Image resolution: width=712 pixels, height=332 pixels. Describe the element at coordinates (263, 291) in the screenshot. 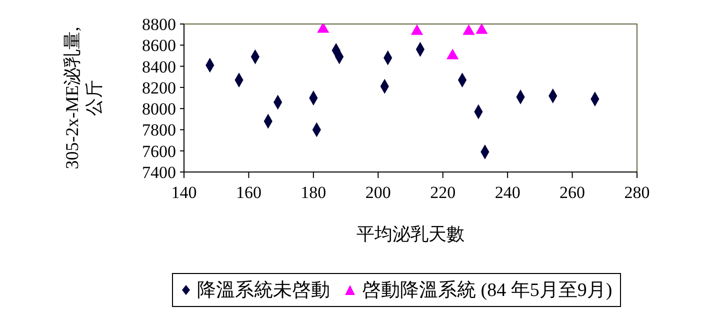

I see `legend-label: 降溫系統未啓動` at that location.